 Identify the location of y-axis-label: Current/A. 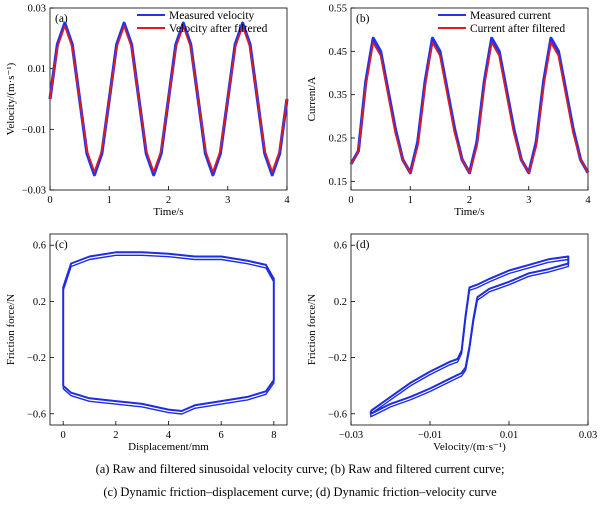
(312, 99).